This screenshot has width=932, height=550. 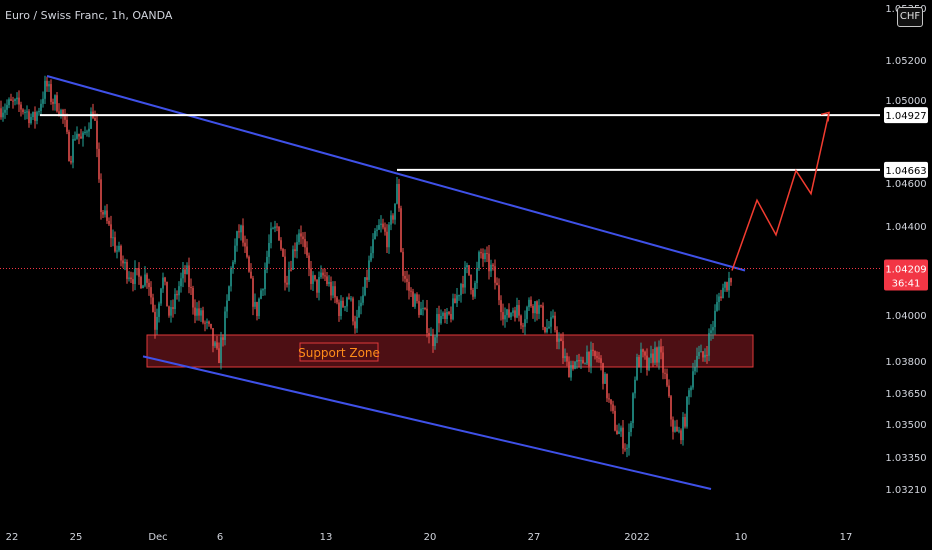 What do you see at coordinates (910, 17) in the screenshot?
I see `currency-button: CHF` at bounding box center [910, 17].